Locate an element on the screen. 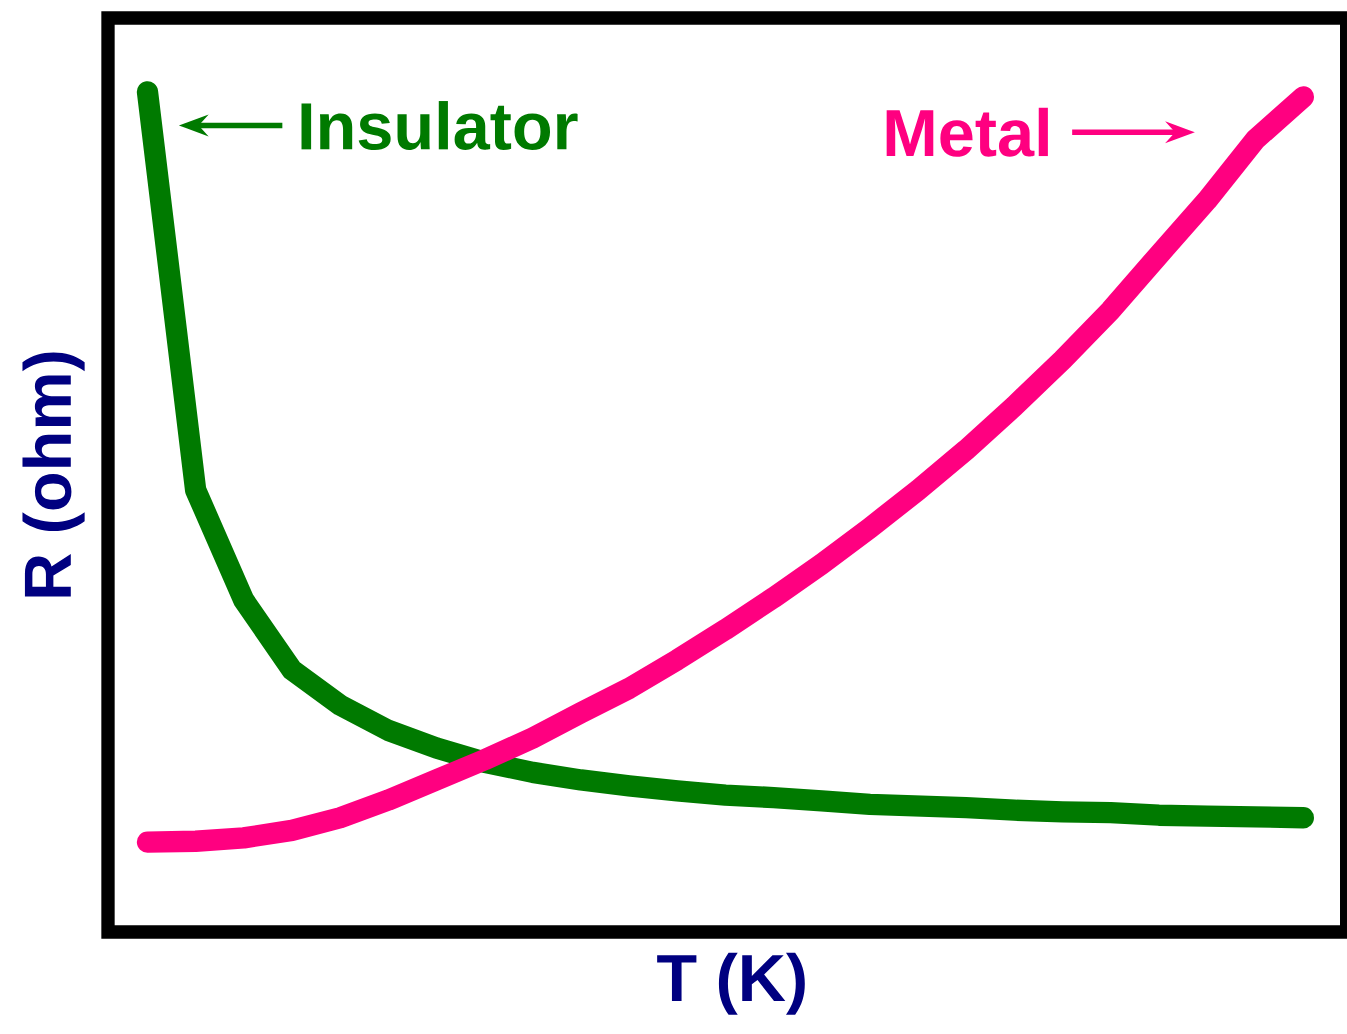 The width and height of the screenshot is (1347, 1034). legend-label: Insulator is located at coordinates (439, 125).